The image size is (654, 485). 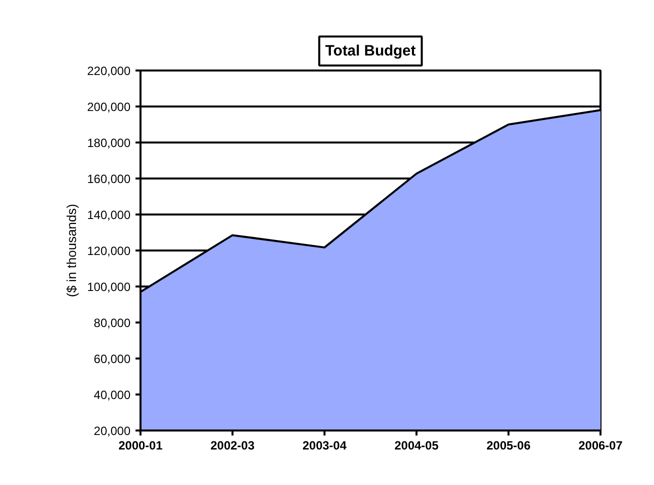 What do you see at coordinates (112, 395) in the screenshot?
I see `y-tick-label: 40,000` at bounding box center [112, 395].